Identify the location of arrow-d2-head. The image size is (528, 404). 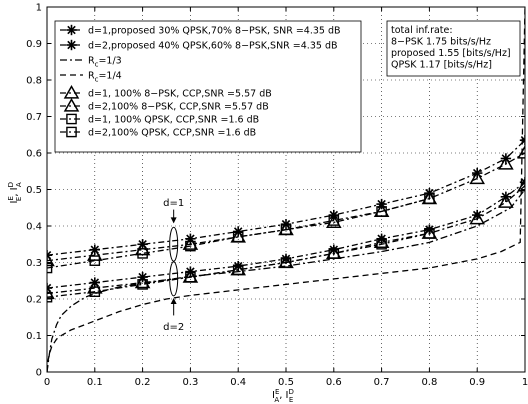
(173, 301).